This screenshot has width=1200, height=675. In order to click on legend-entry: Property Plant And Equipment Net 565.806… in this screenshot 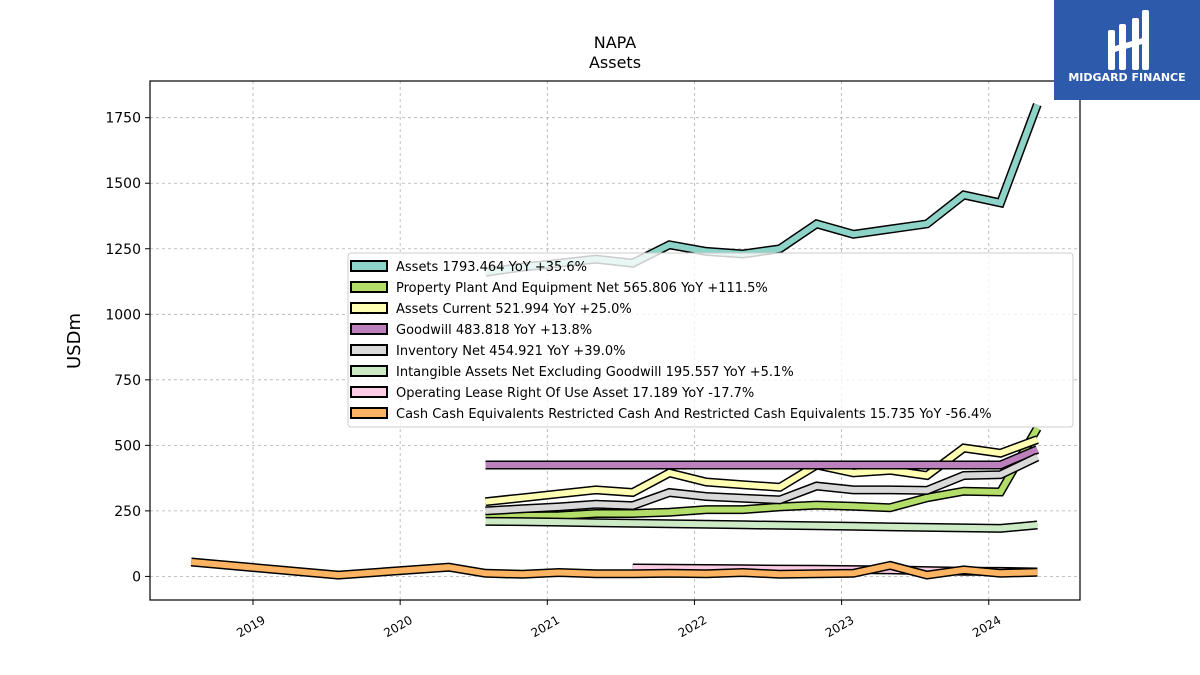, I will do `click(582, 288)`.